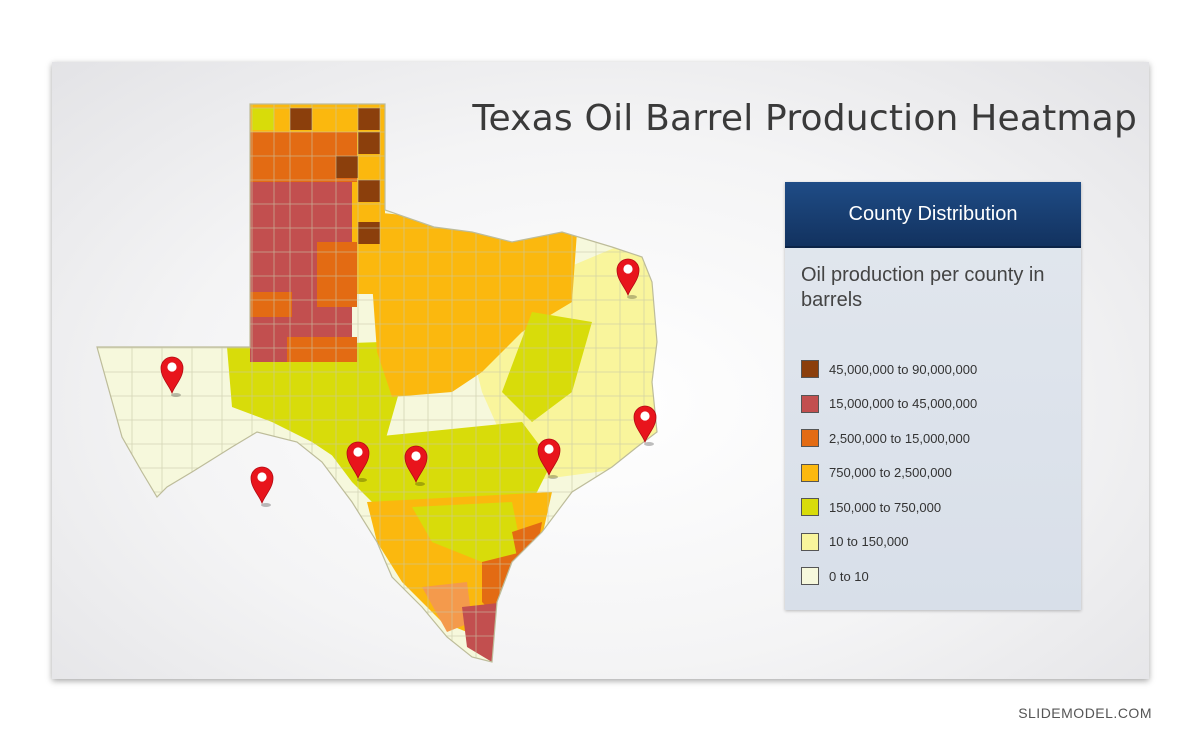 Image resolution: width=1200 pixels, height=743 pixels. What do you see at coordinates (885, 507) in the screenshot?
I see `legend-label: 150,000 to 750,000` at bounding box center [885, 507].